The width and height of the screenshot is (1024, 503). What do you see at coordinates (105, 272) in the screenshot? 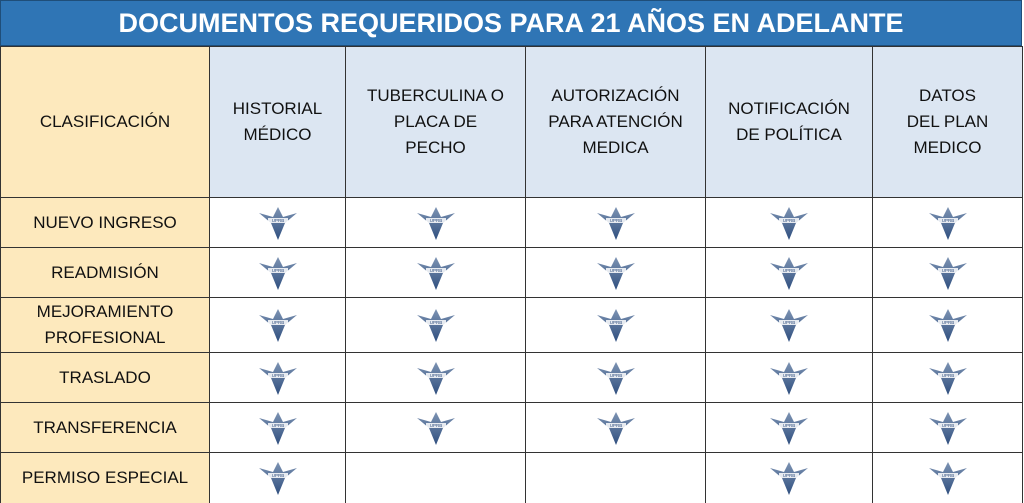
I see `row-label: READMISIÓN` at bounding box center [105, 272].